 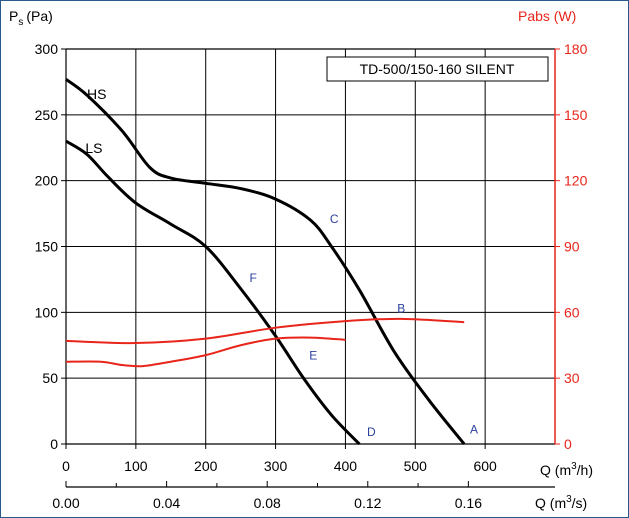 I want to click on model-label: TD-500/150-160 SILENT, so click(x=437, y=69).